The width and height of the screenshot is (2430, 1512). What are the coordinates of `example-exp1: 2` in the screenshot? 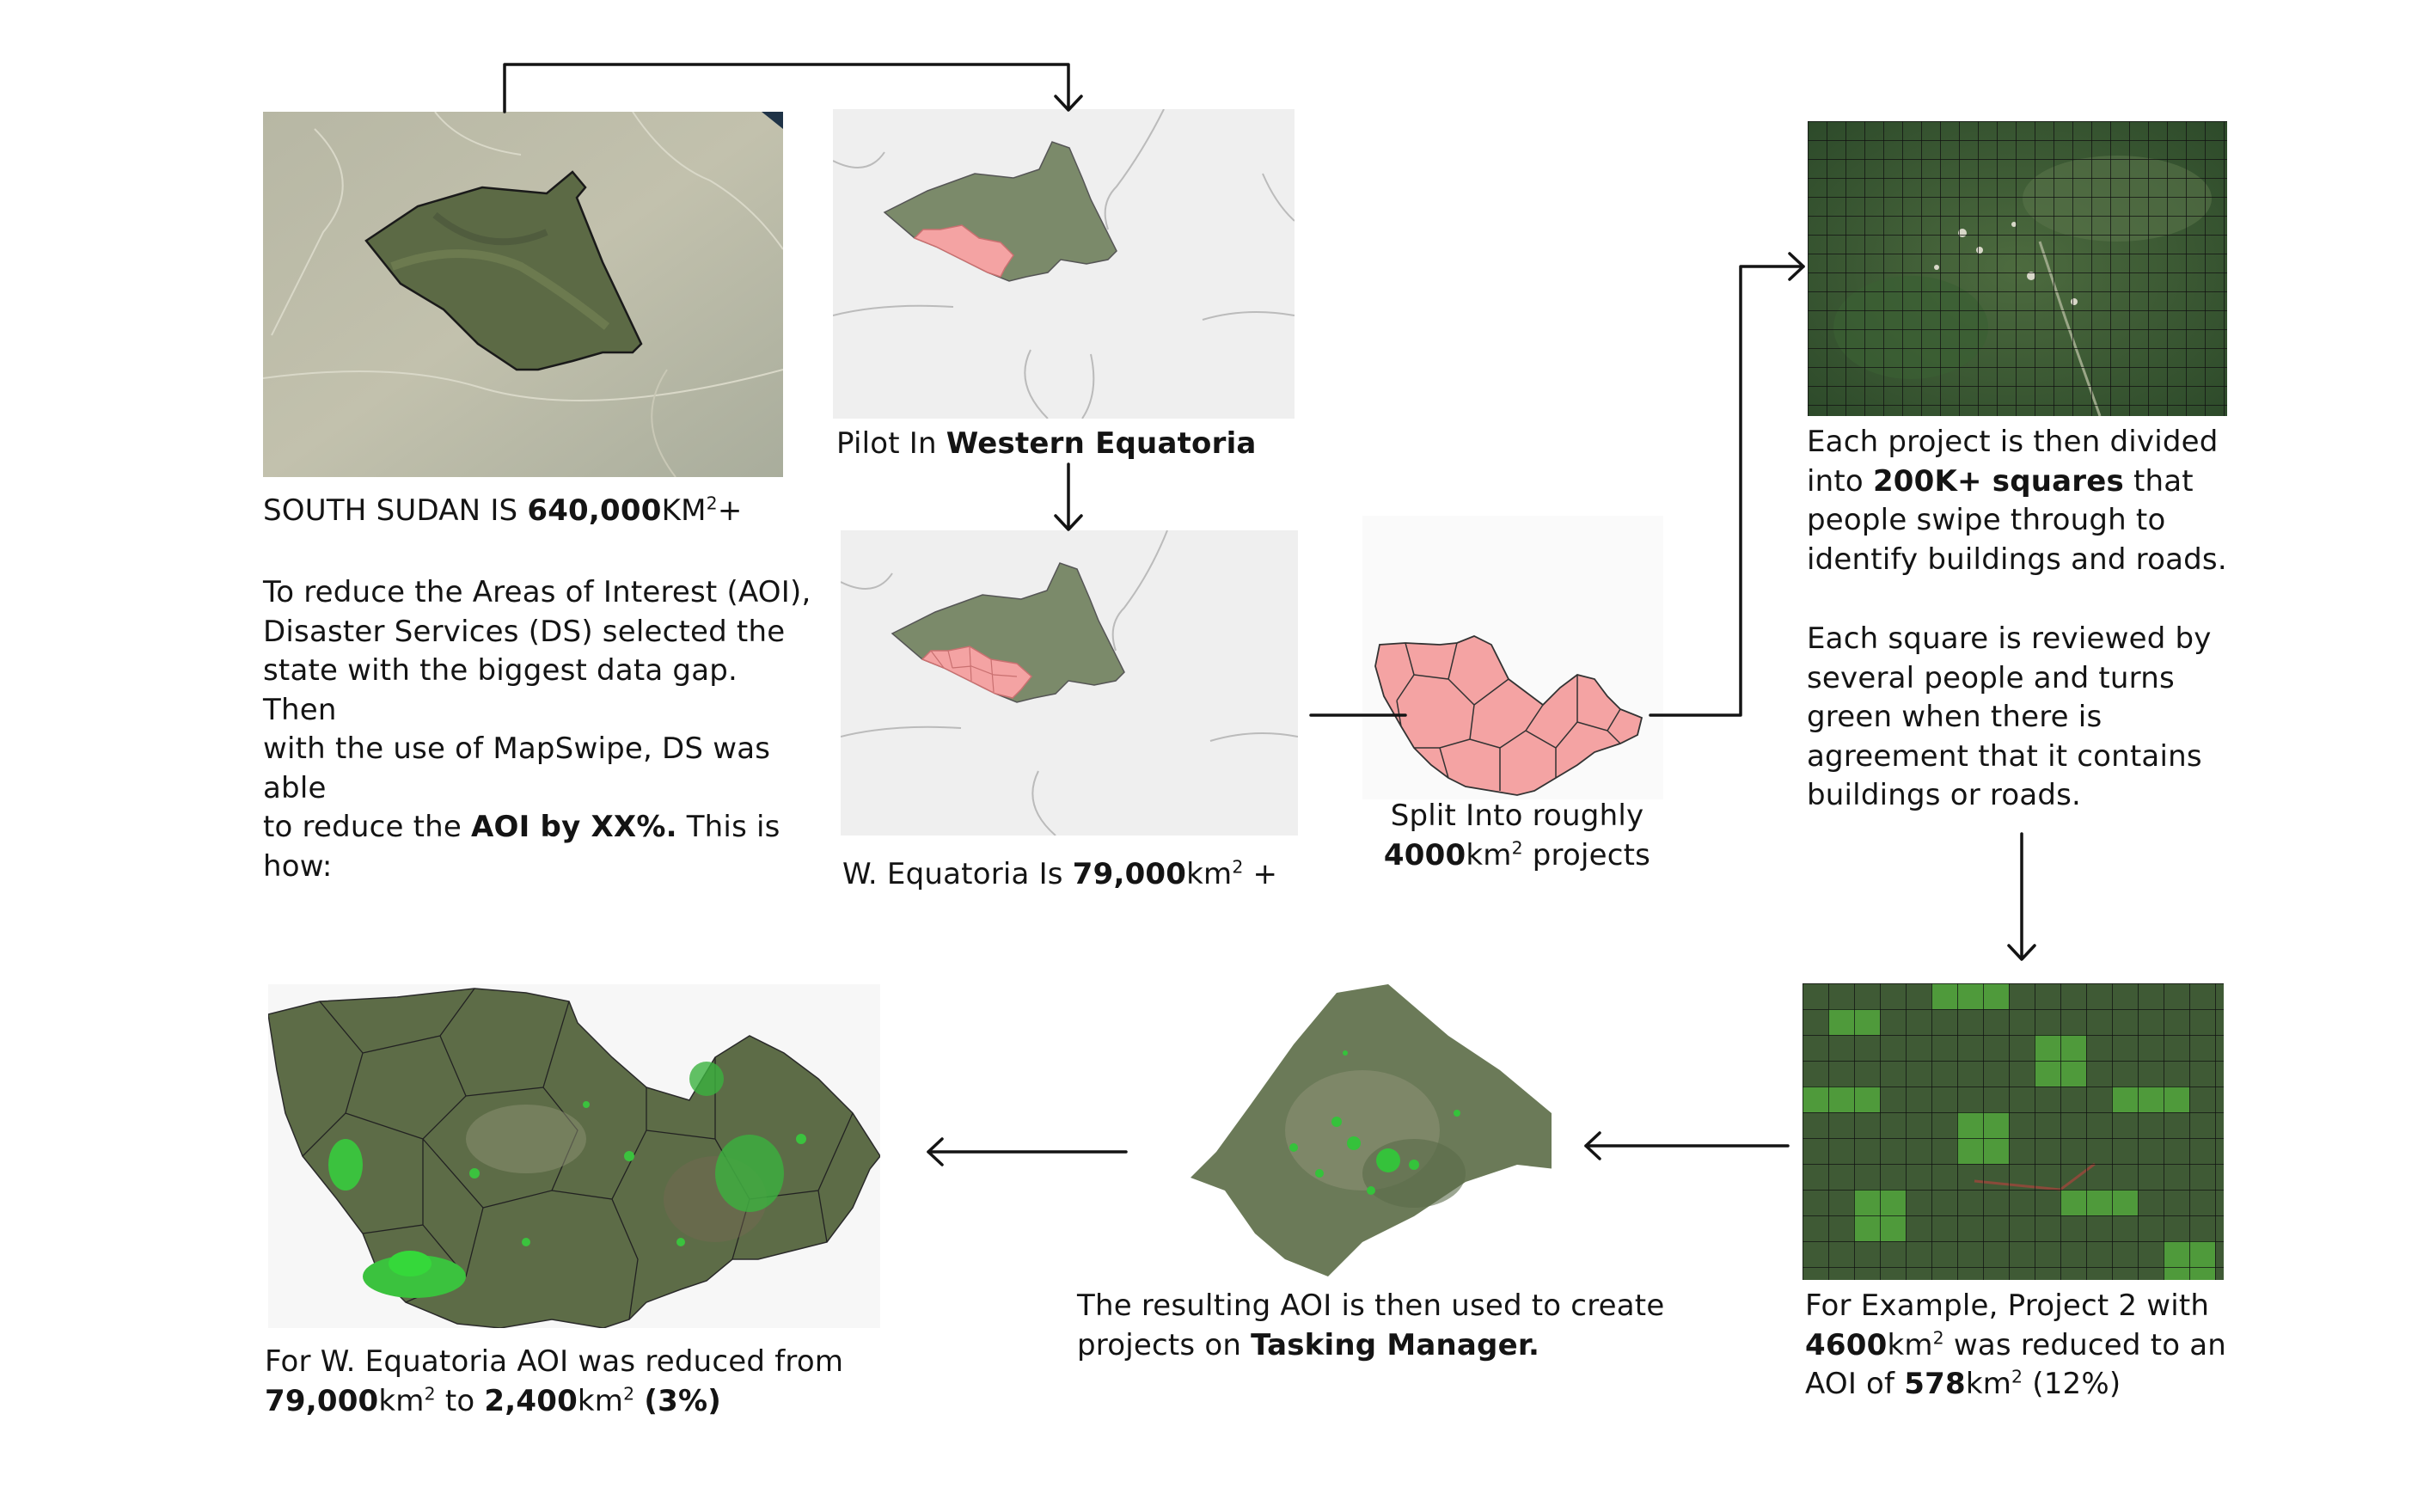 It's located at (1938, 1338).